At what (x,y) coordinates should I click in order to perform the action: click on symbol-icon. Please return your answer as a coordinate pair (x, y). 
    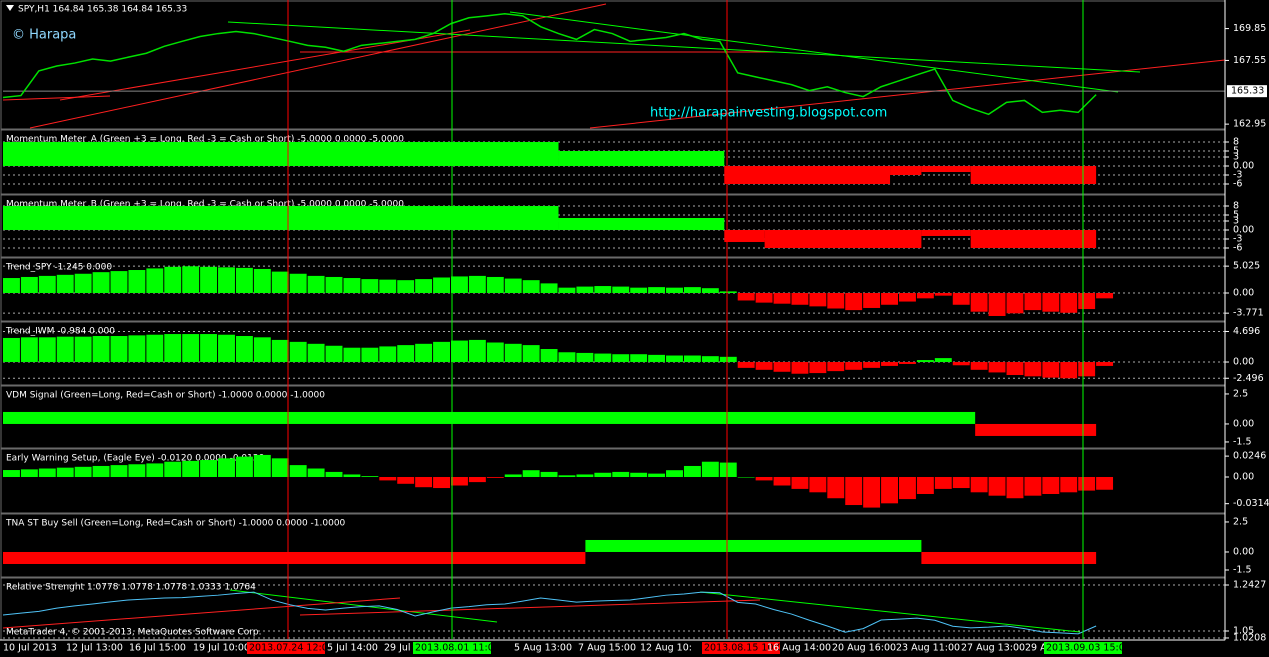
    Looking at the image, I should click on (10, 8).